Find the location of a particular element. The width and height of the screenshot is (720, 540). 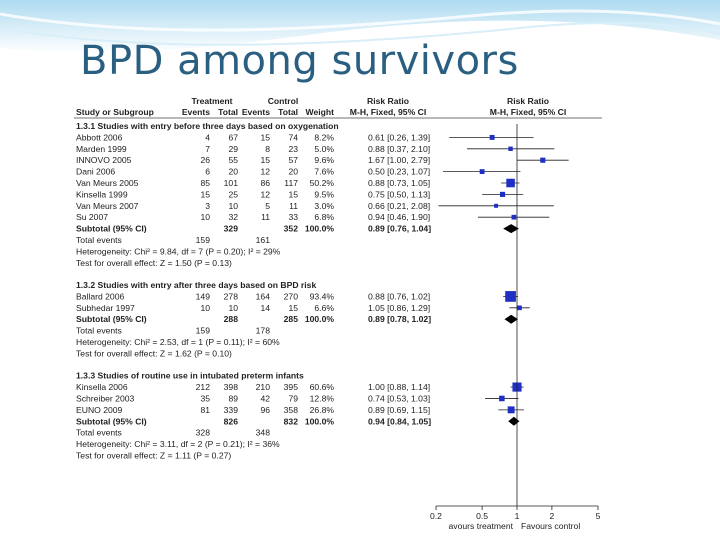

risk-ratio-ci: 1.05 [0.86, 1.29] is located at coordinates (399, 308).